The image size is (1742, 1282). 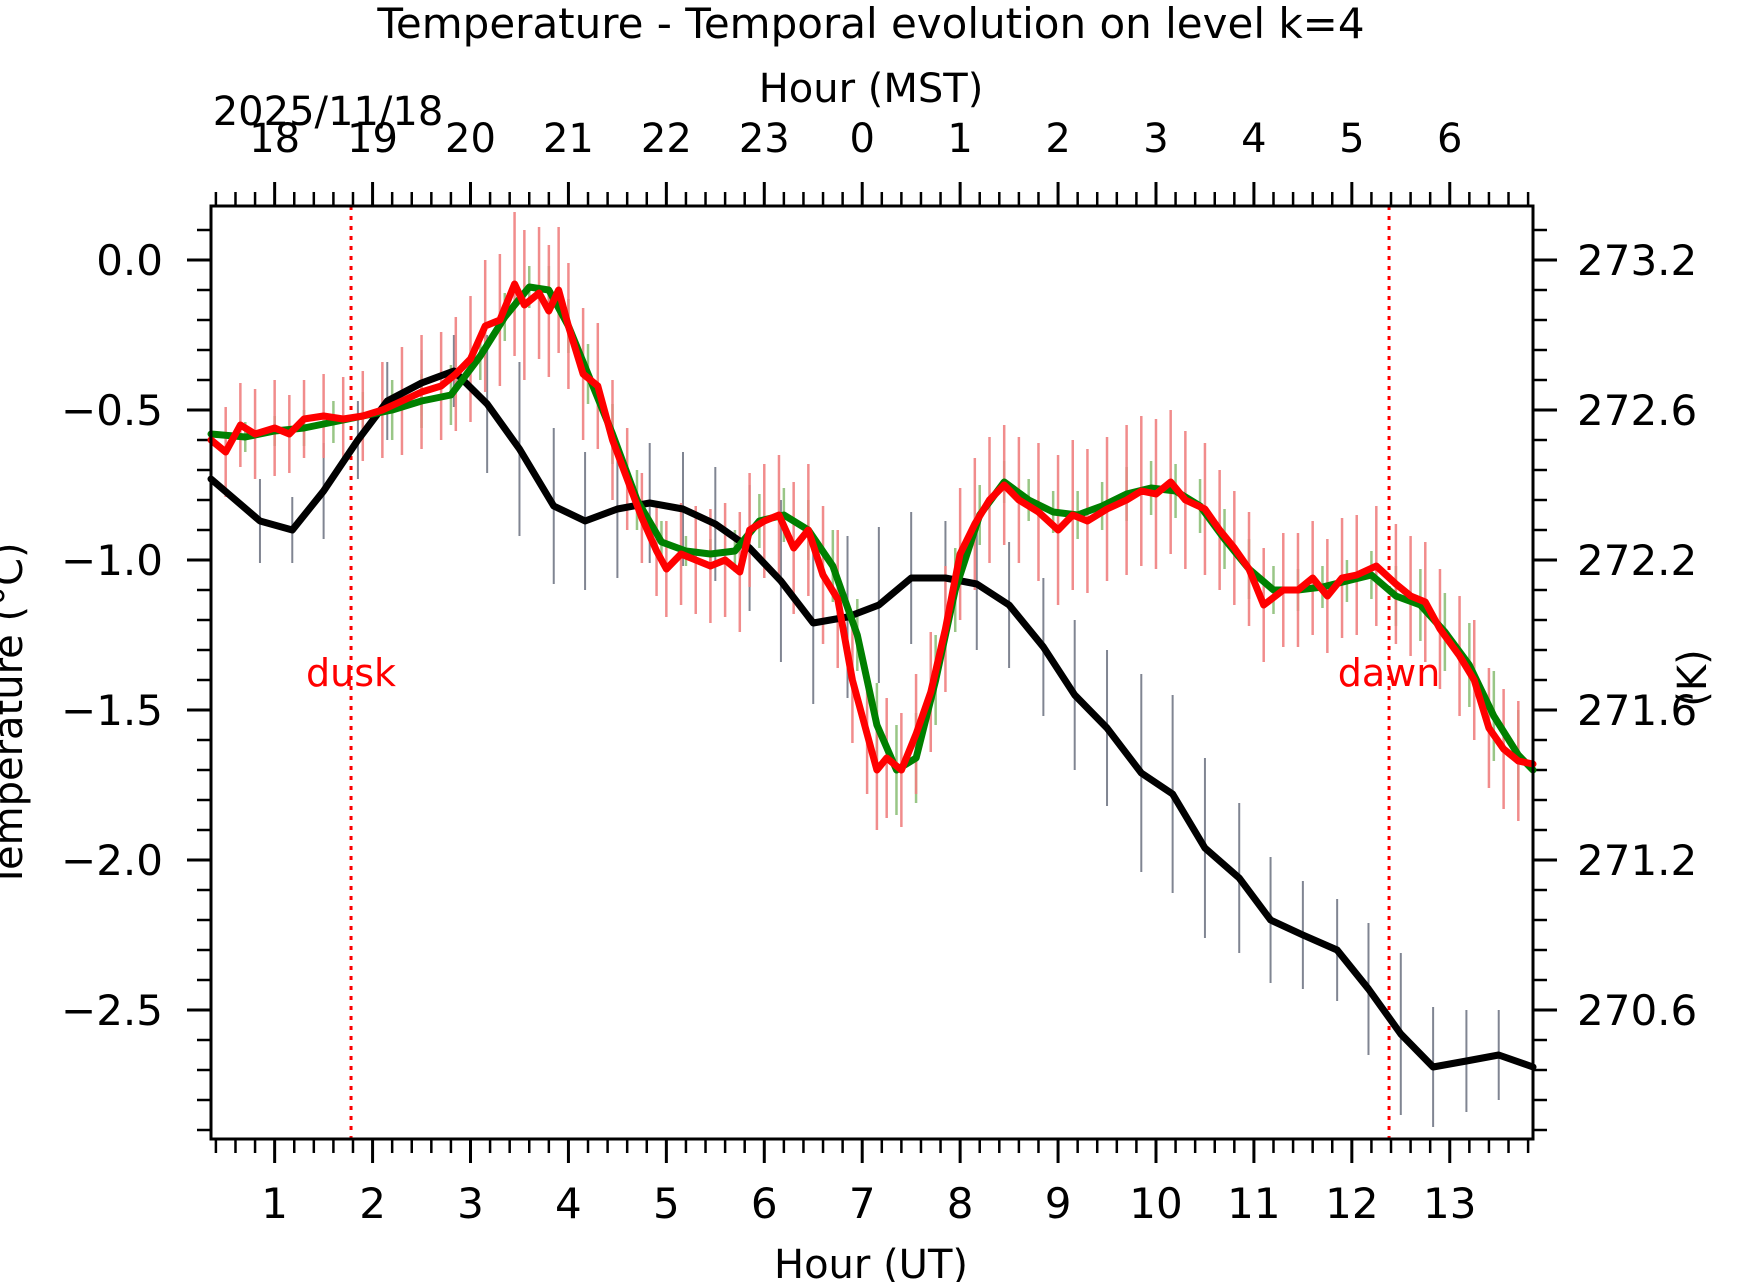 What do you see at coordinates (1155, 139) in the screenshot?
I see `top-tick-label: 3` at bounding box center [1155, 139].